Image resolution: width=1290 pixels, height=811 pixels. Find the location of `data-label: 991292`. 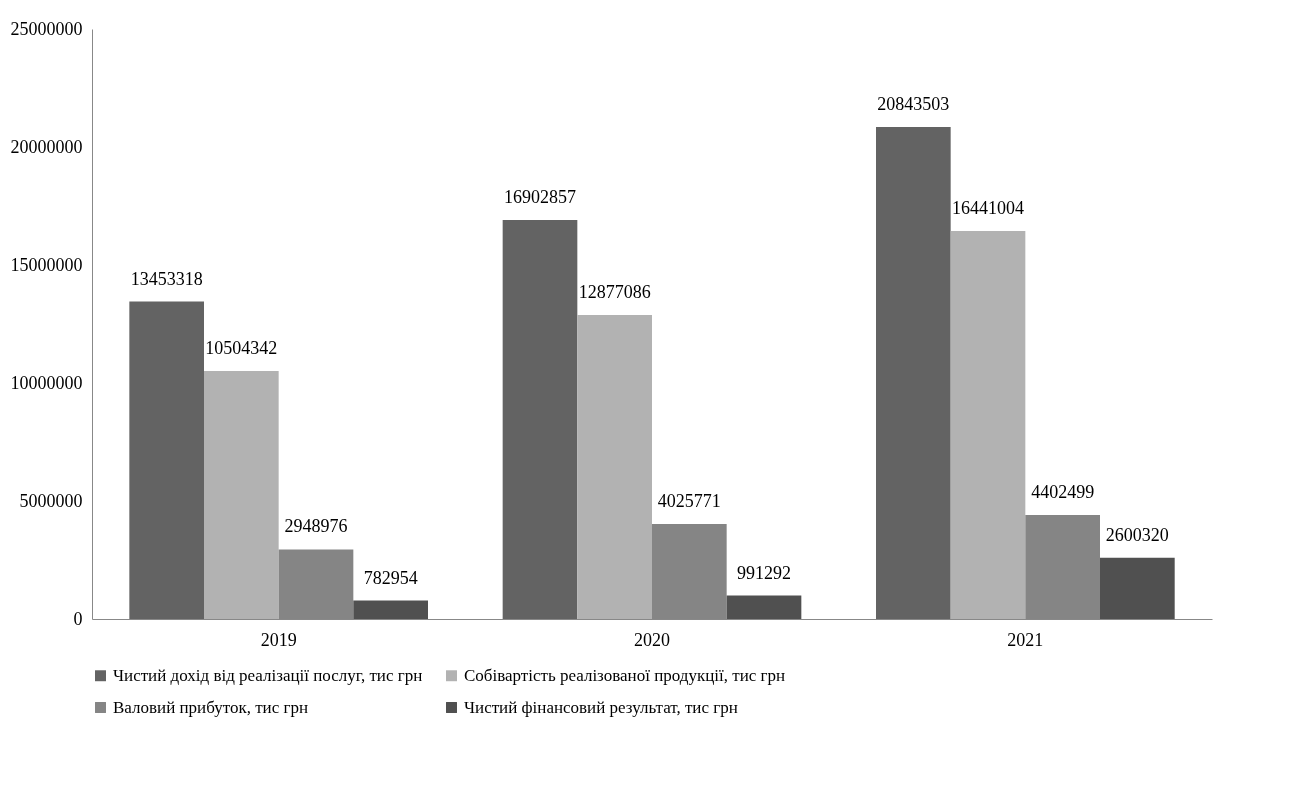

data-label: 991292 is located at coordinates (764, 572).